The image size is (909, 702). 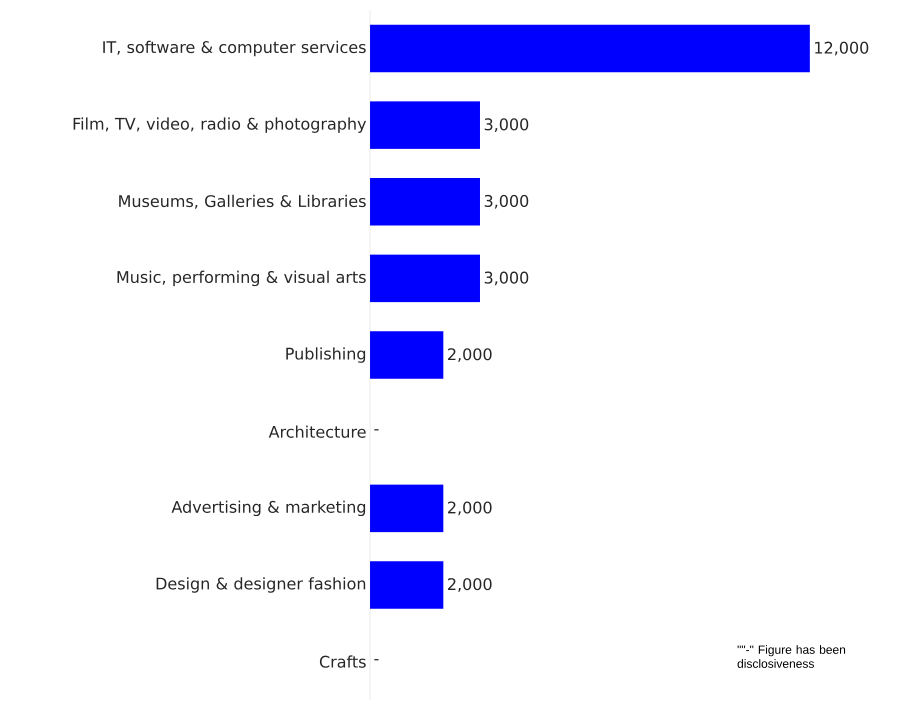 What do you see at coordinates (792, 656) in the screenshot?
I see `annotation: ""-" Figure has been disclosiveness` at bounding box center [792, 656].